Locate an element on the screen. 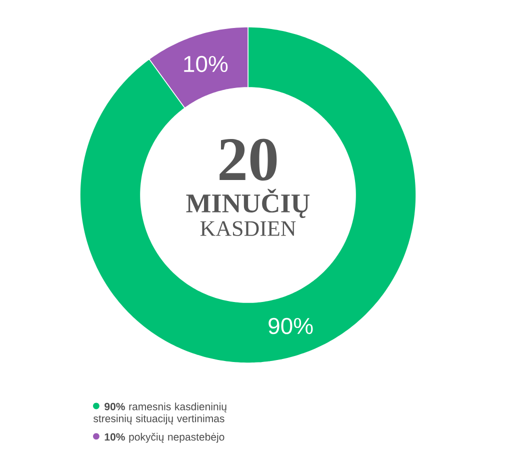 The height and width of the screenshot is (475, 519). legend-label: 90% ramesnis kasdieninių stresinių situacijų vertinimas is located at coordinates (160, 413).